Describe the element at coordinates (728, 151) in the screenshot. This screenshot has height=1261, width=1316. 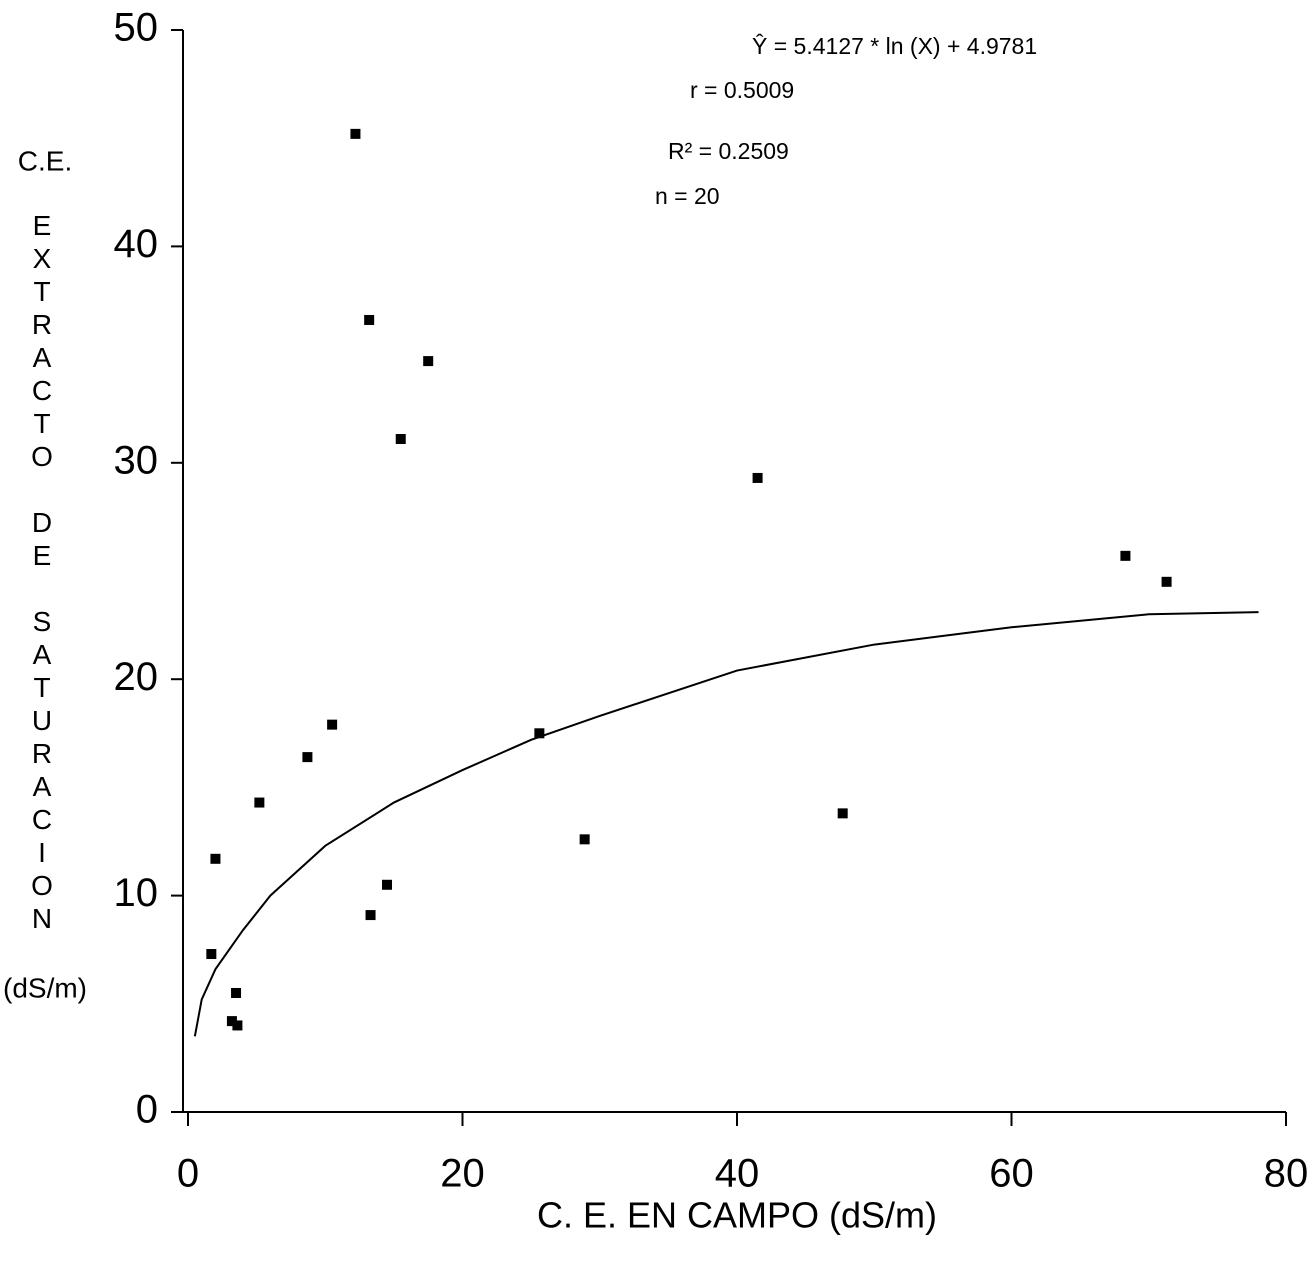
I see `annotation: R² = 0.2509` at that location.